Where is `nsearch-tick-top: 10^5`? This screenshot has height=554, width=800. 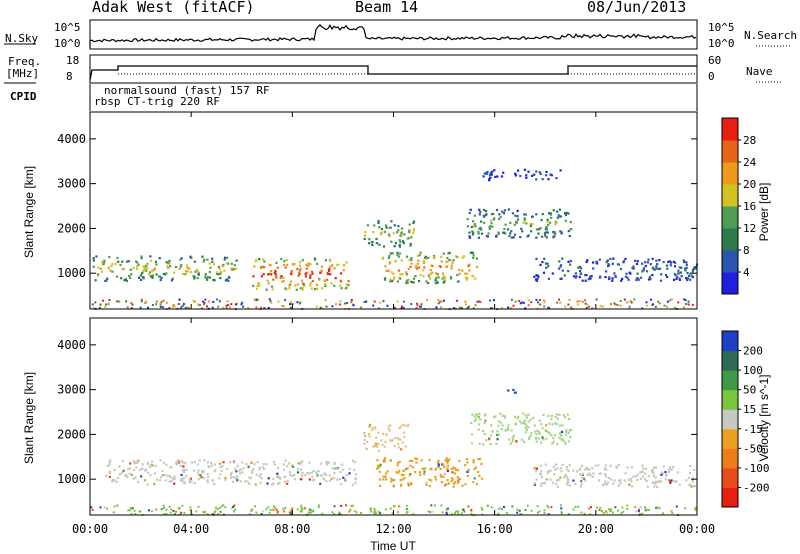 nsearch-tick-top: 10^5 is located at coordinates (721, 27).